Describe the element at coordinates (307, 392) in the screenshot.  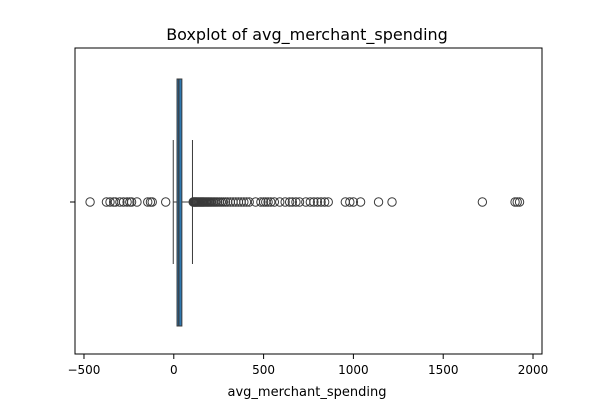
I see `x-axis-label: avg_merchant_spending` at that location.